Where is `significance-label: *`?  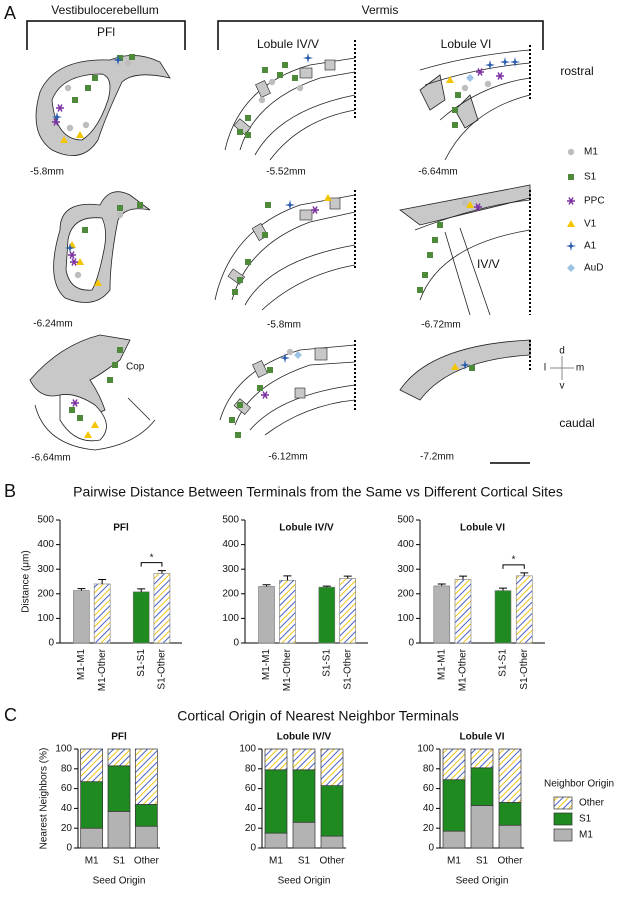 significance-label: * is located at coordinates (514, 560).